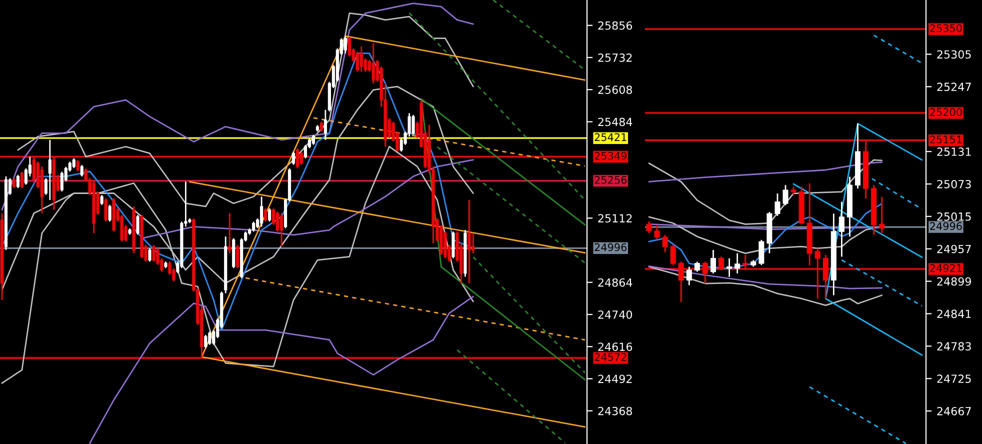 Image resolution: width=982 pixels, height=444 pixels. What do you see at coordinates (615, 346) in the screenshot?
I see `y-tick-label: 24616` at bounding box center [615, 346].